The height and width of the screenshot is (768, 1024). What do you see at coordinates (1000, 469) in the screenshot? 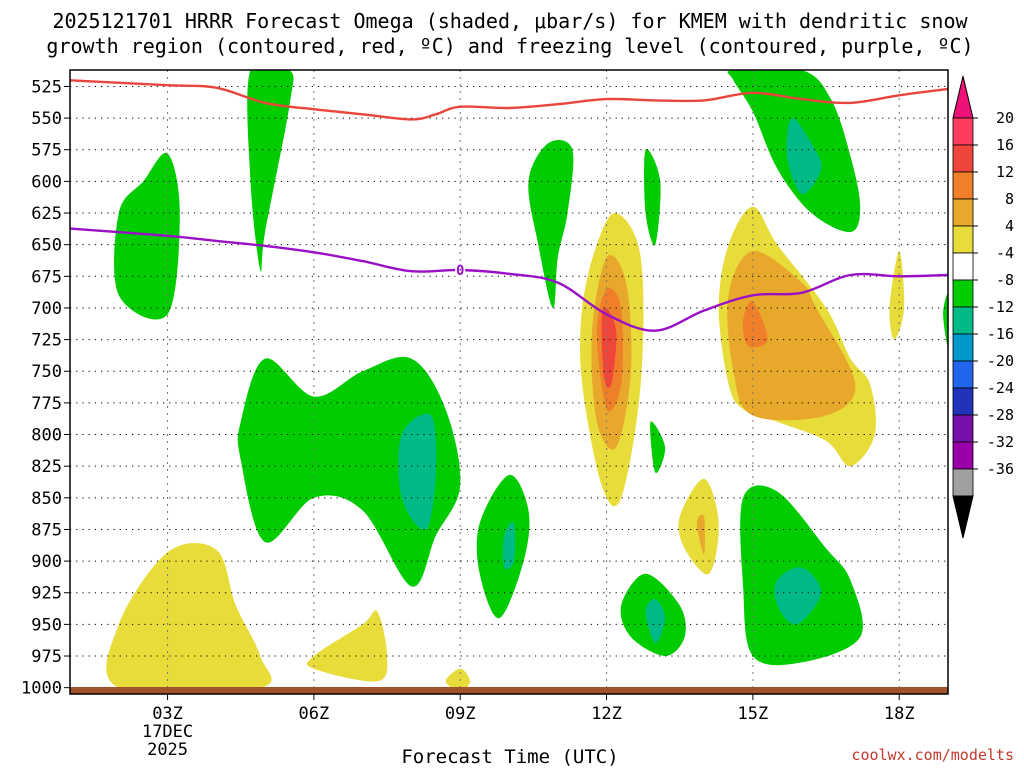
I see `colorbar-label-13: -36` at bounding box center [1000, 469].